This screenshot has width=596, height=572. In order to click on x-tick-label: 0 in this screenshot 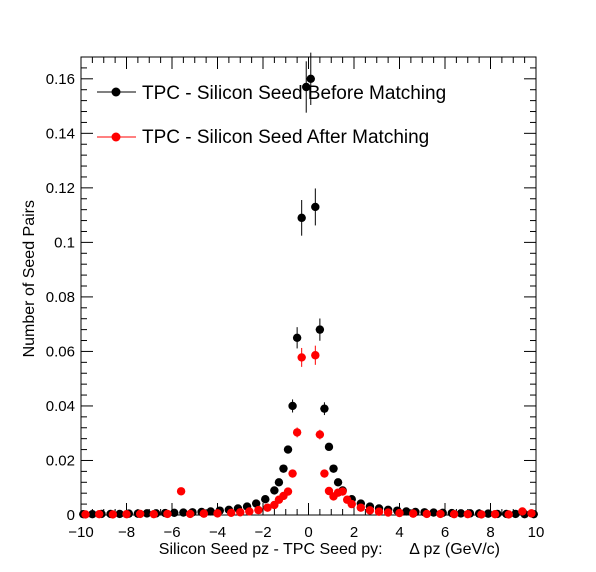, I will do `click(308, 532)`.